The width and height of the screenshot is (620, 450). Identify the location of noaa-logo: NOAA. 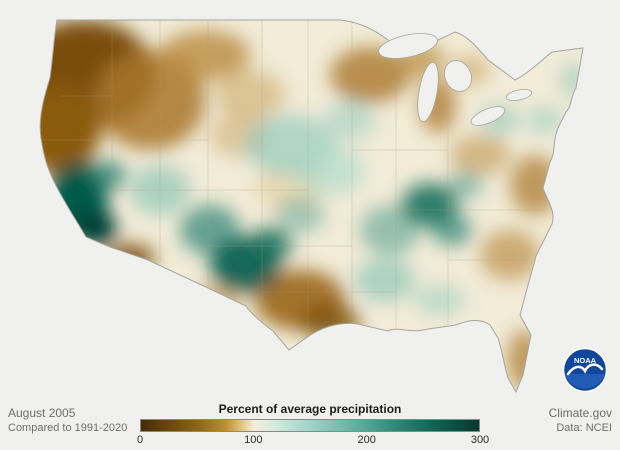
(585, 370).